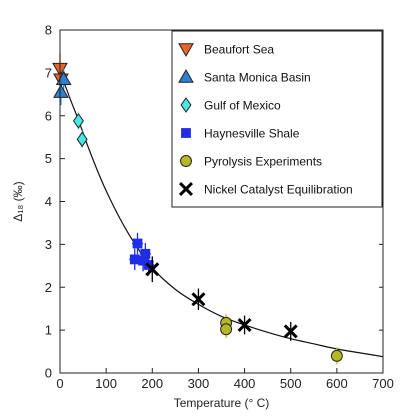  Describe the element at coordinates (48, 115) in the screenshot. I see `y-tick-label: 6` at that location.